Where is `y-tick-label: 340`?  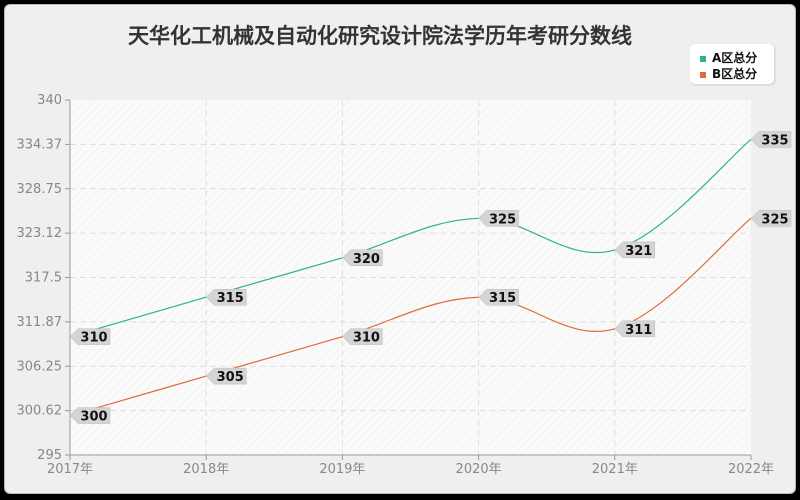 y-tick-label: 340 is located at coordinates (49, 100).